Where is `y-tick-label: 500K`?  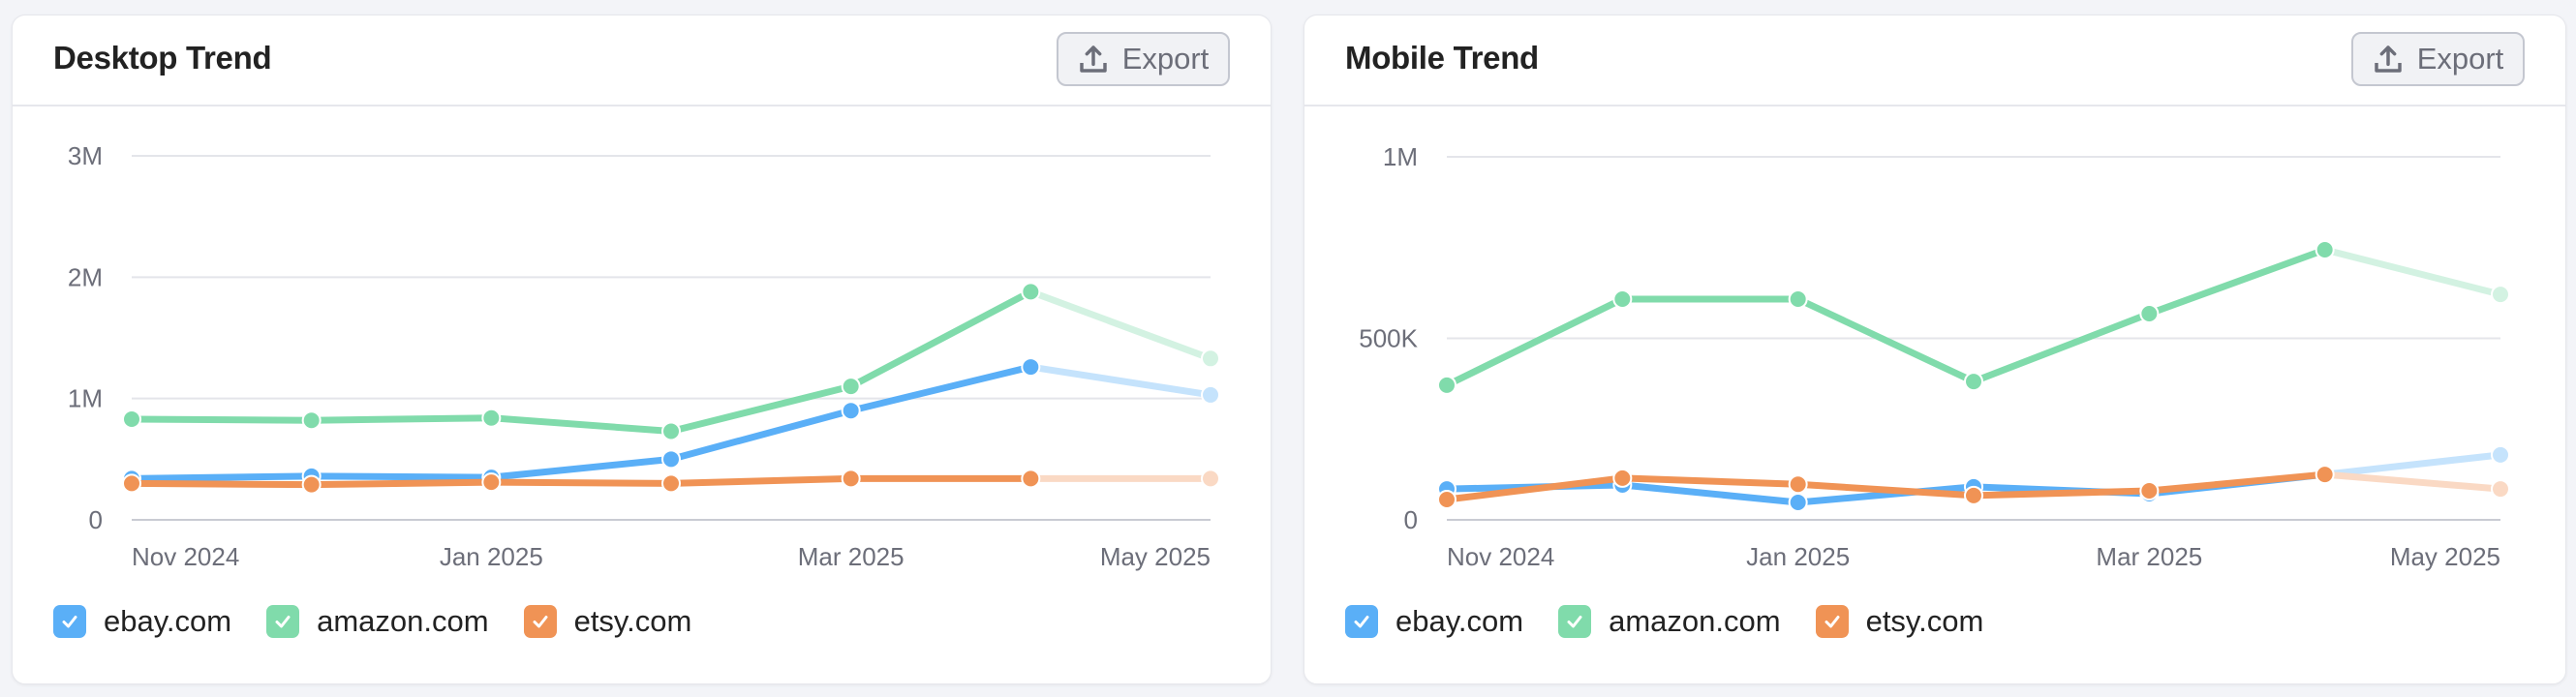 y-tick-label: 500K is located at coordinates (1388, 338).